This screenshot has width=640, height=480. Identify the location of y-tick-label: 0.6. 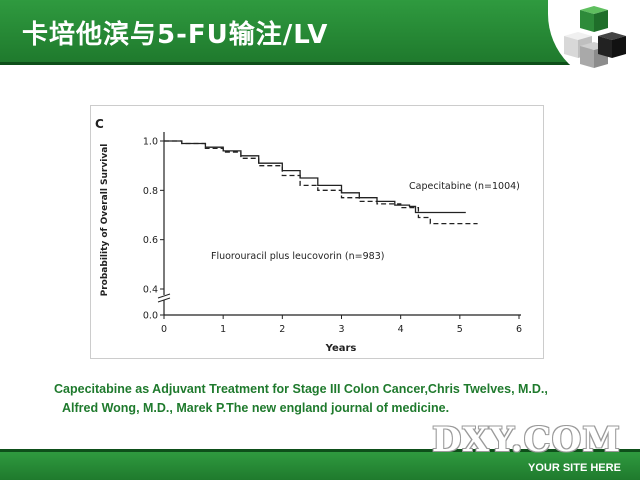
(150, 240).